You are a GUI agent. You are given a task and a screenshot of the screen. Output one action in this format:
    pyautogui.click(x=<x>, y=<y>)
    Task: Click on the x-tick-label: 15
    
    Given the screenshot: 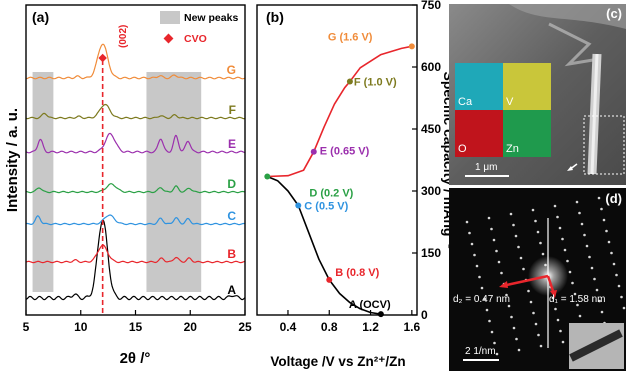 What is the action you would take?
    pyautogui.click(x=136, y=327)
    